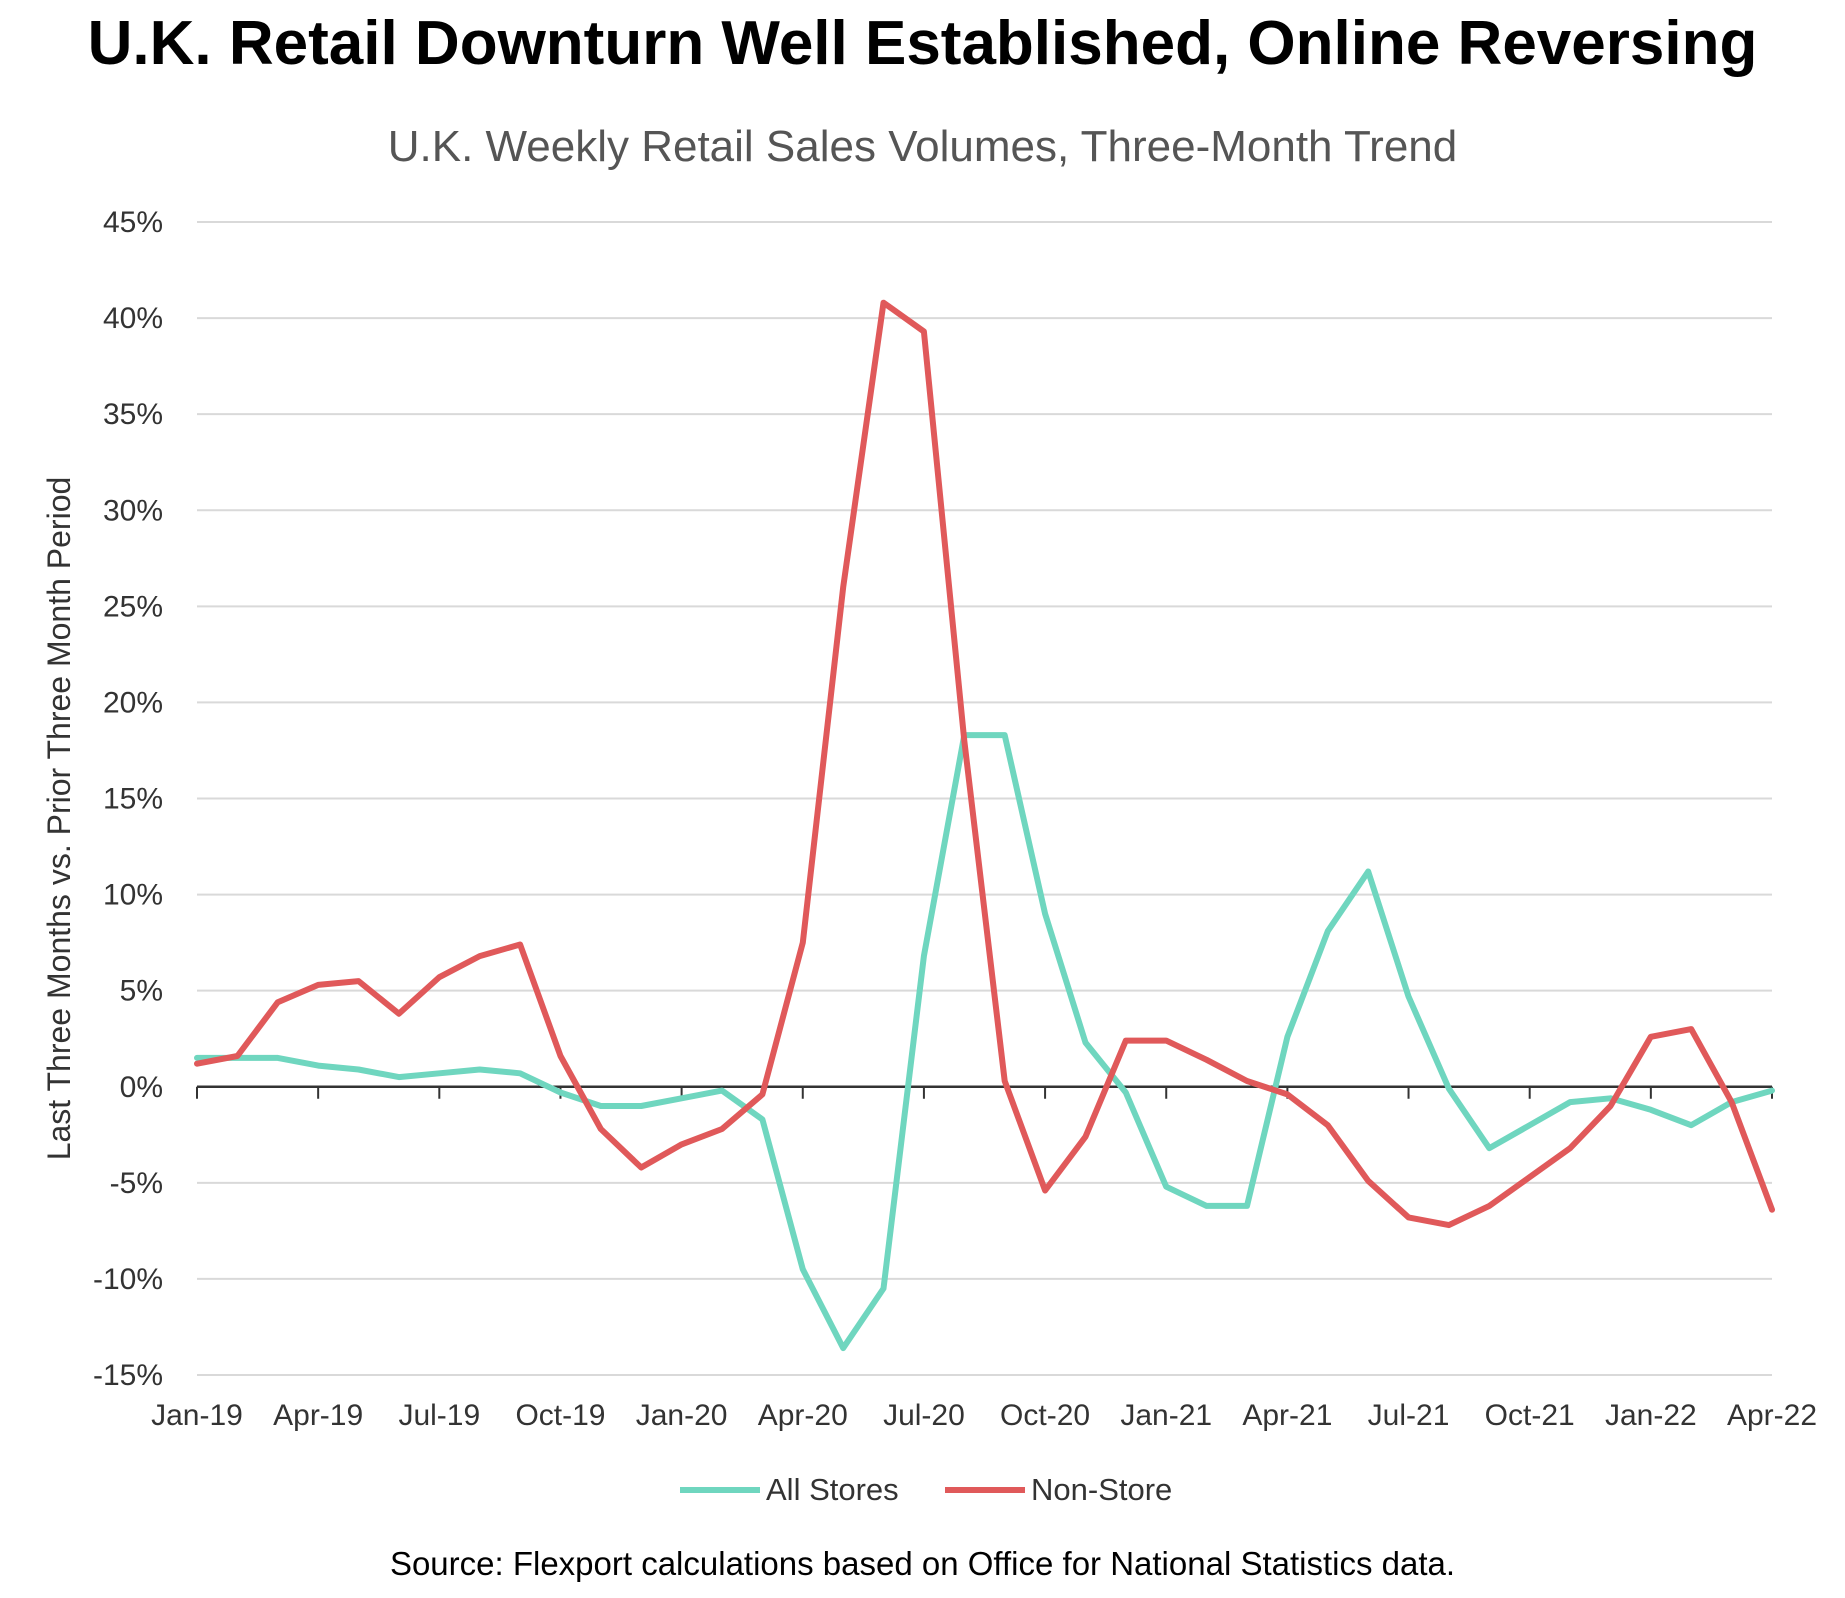  What do you see at coordinates (803, 1415) in the screenshot?
I see `x-tick-label: Apr-20` at bounding box center [803, 1415].